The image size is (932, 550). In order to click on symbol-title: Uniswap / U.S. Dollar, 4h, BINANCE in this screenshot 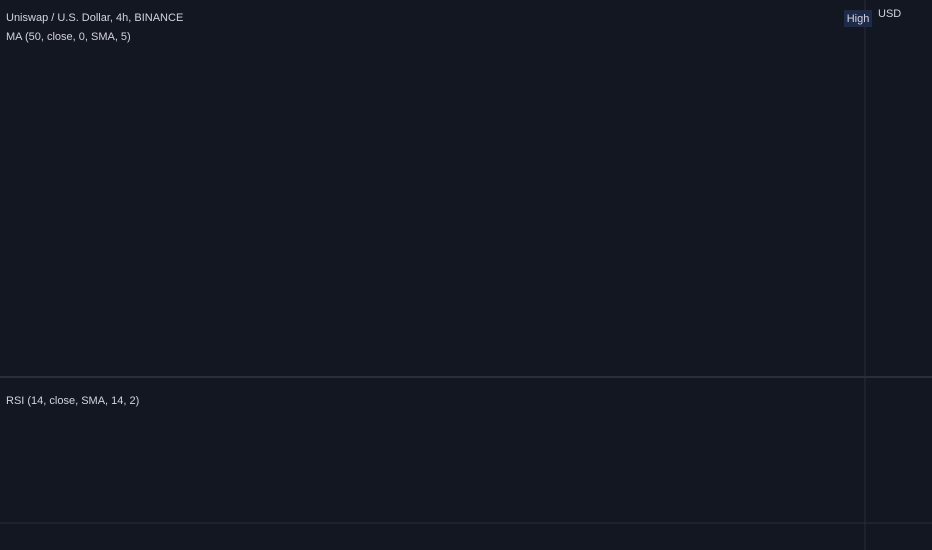, I will do `click(94, 18)`.